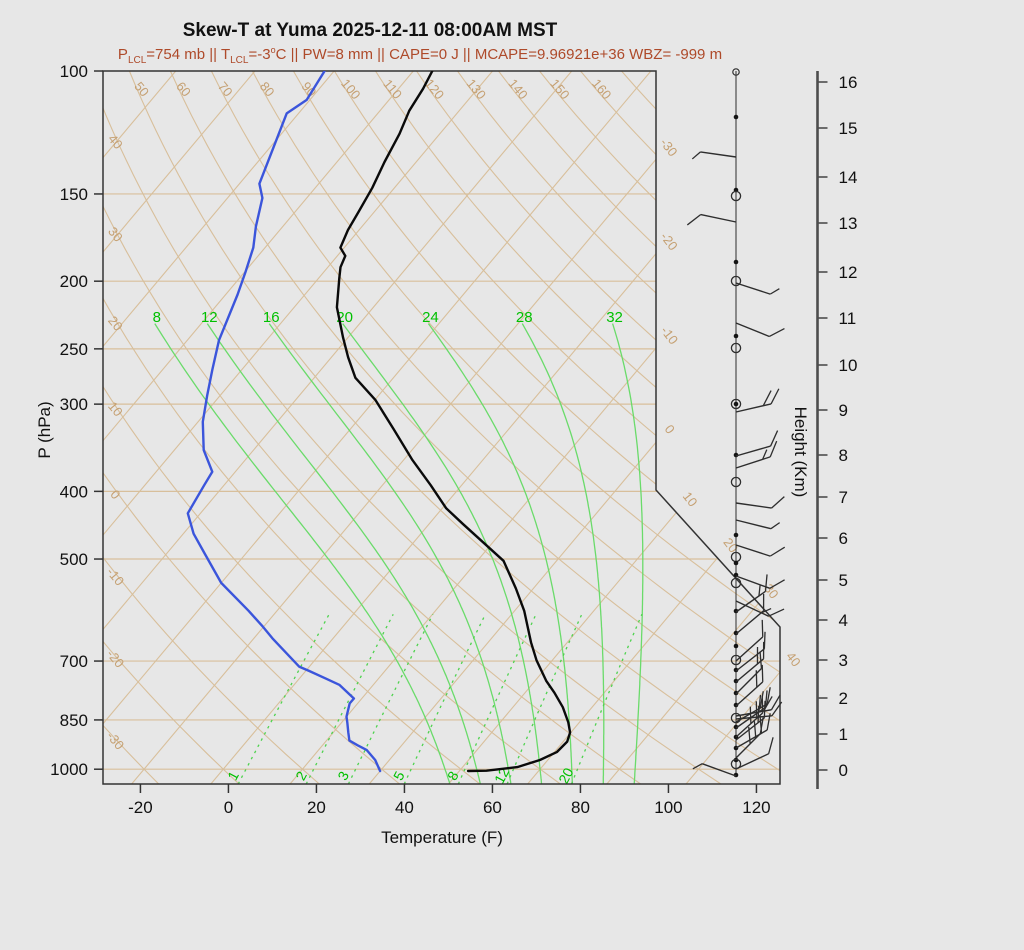  What do you see at coordinates (344, 553) in the screenshot?
I see `moist-adiabat-line` at bounding box center [344, 553].